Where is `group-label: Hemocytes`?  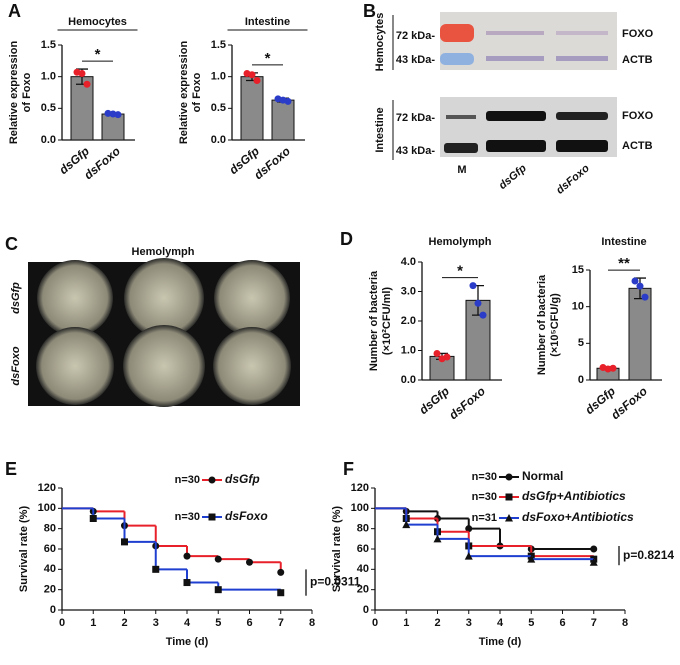 group-label: Hemocytes is located at coordinates (380, 42).